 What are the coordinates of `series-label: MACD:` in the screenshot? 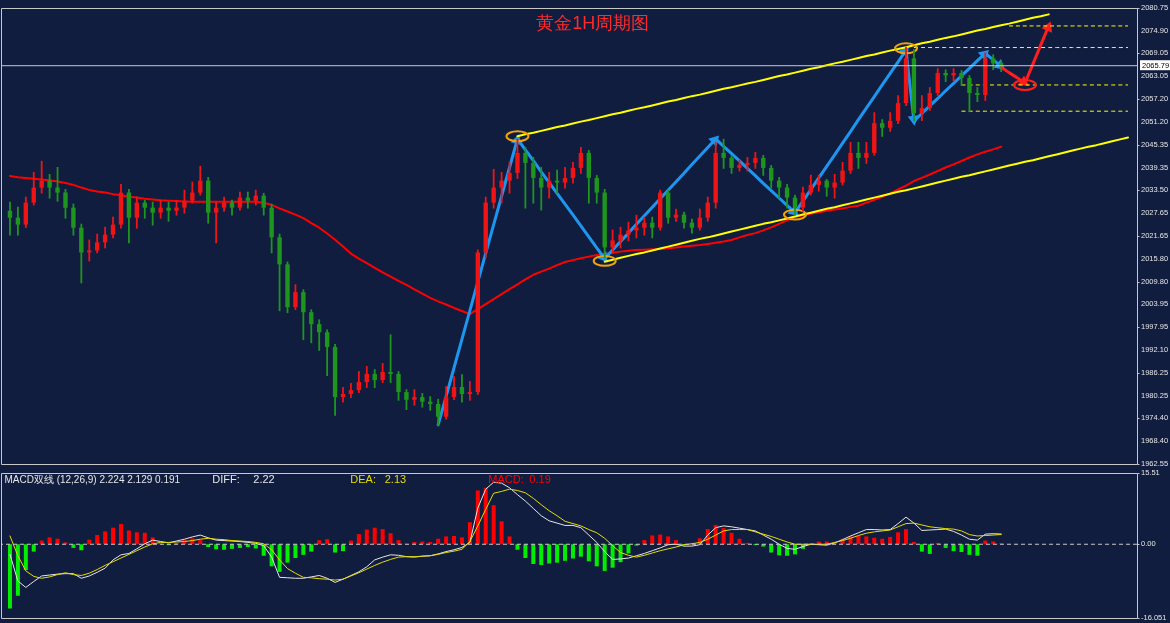 It's located at (506, 479).